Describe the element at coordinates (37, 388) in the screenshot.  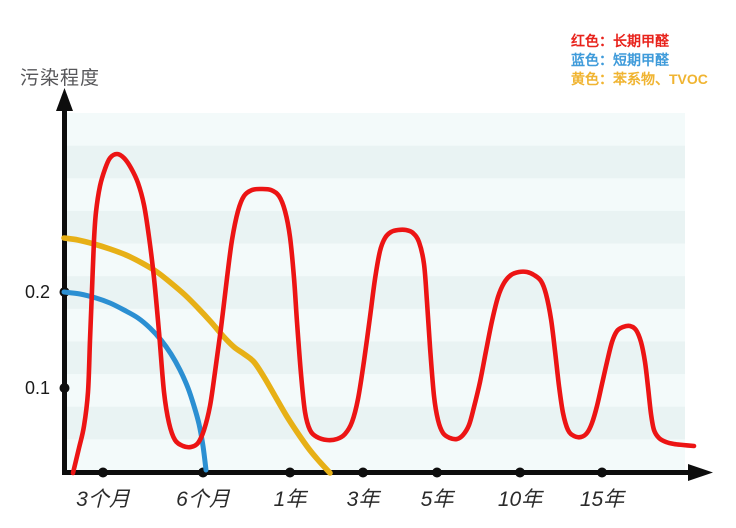
I see `y-tick-label: 0.1` at that location.